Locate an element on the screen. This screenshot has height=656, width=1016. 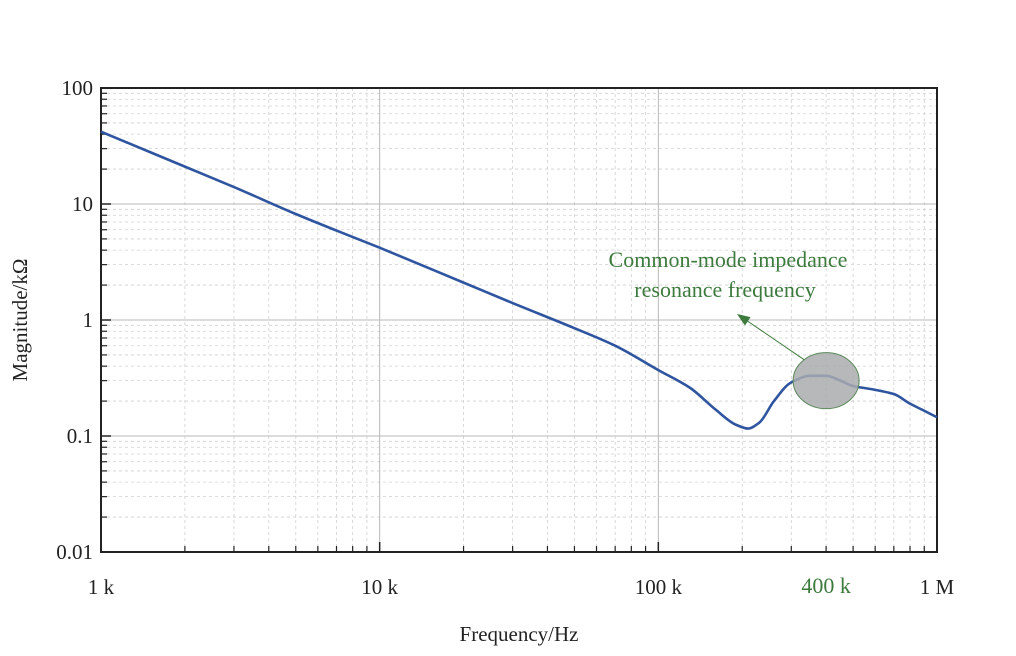
y-tick-label: 0.01 is located at coordinates (74, 552).